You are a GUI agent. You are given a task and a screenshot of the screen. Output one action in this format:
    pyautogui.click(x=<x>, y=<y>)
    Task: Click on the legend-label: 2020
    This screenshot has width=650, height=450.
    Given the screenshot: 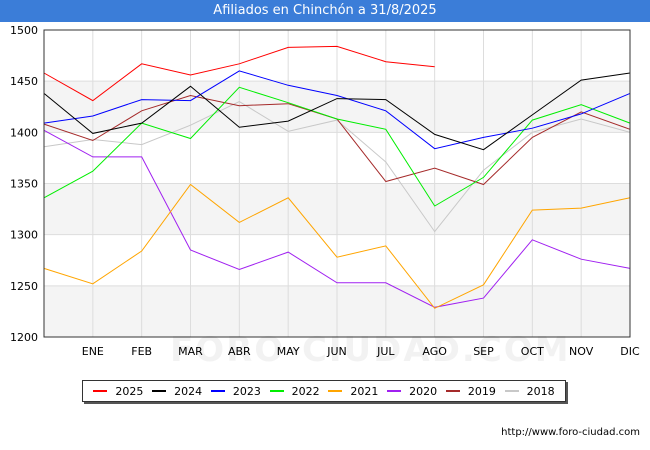 What is the action you would take?
    pyautogui.click(x=423, y=391)
    